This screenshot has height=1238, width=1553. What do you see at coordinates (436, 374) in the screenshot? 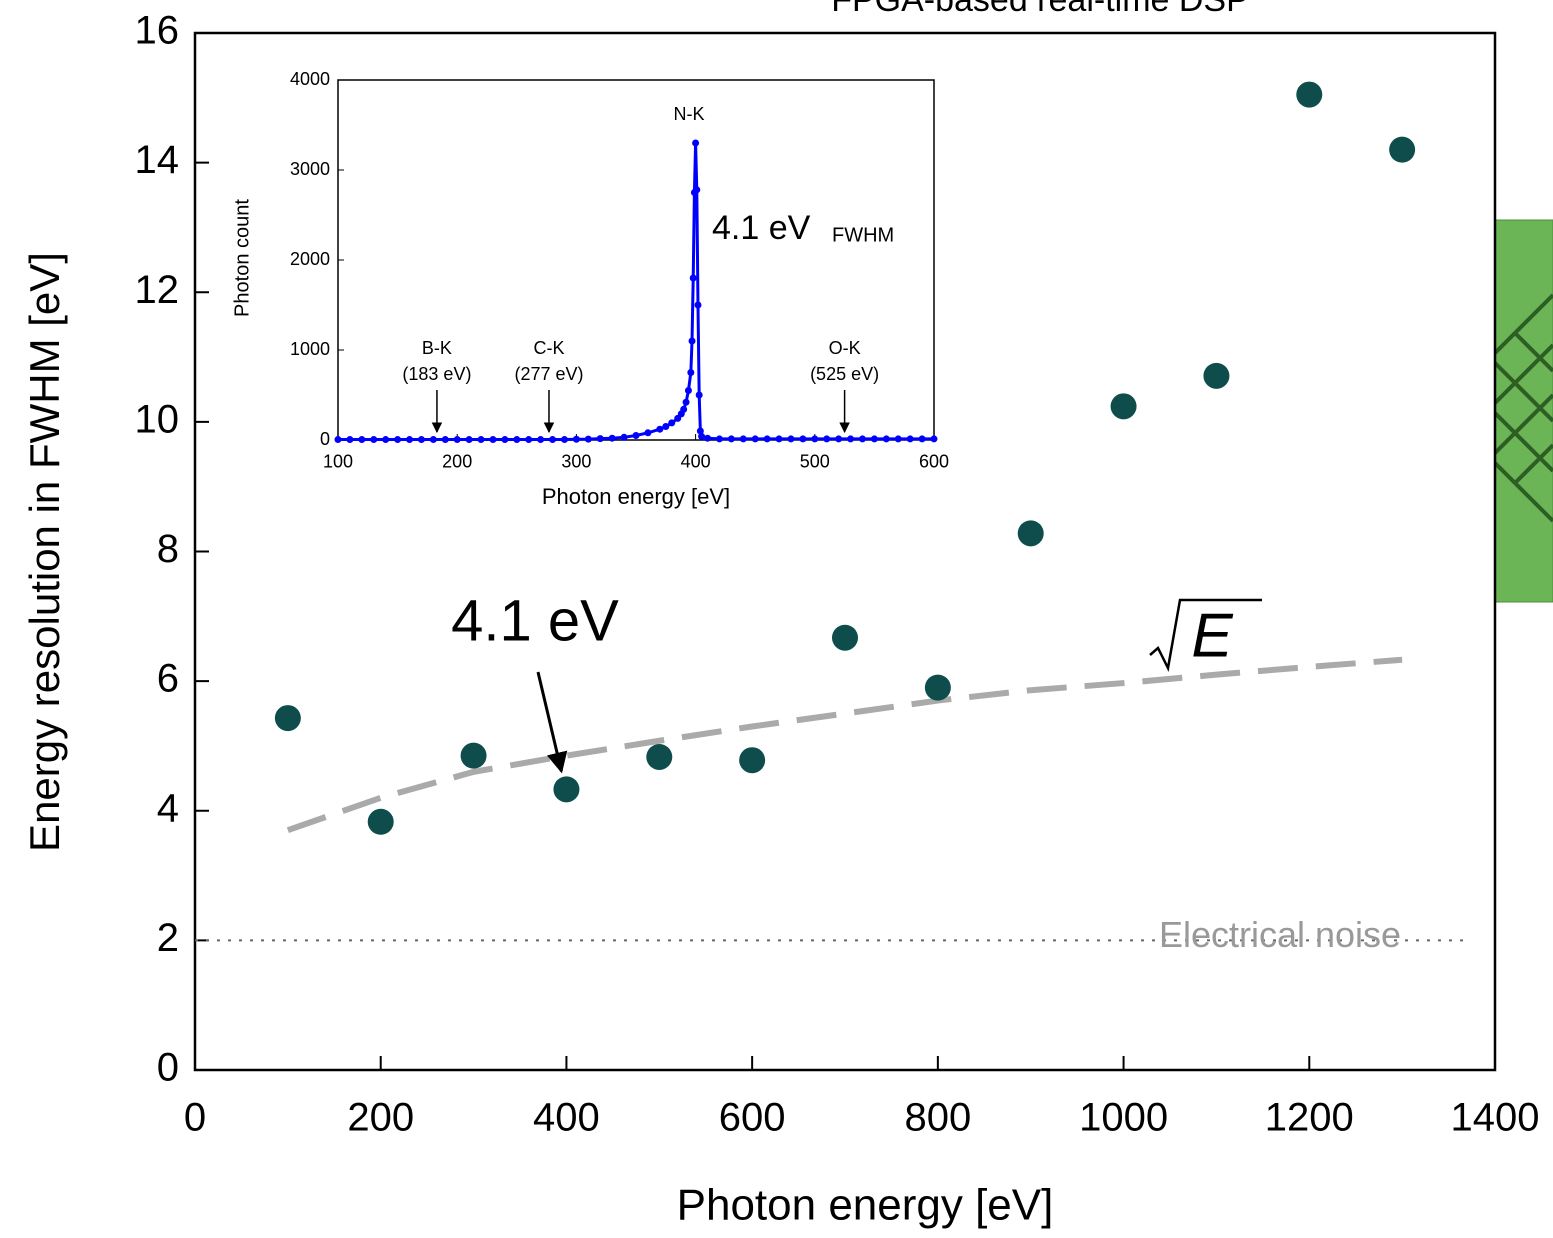
I see `edge-energy-label: (183 eV)` at bounding box center [436, 374].